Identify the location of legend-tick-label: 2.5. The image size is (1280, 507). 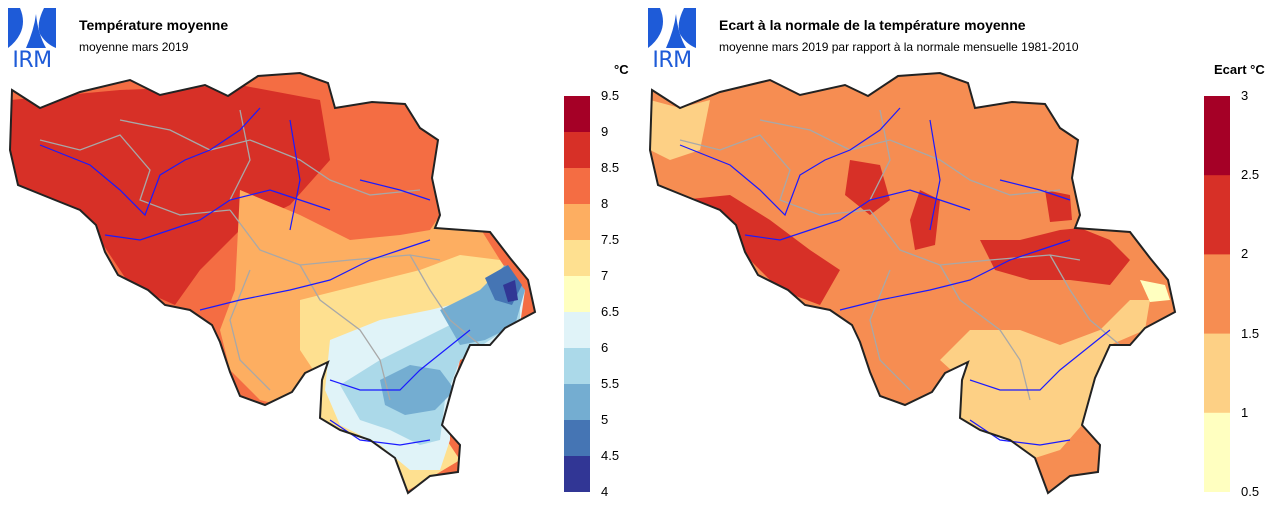
(1250, 175).